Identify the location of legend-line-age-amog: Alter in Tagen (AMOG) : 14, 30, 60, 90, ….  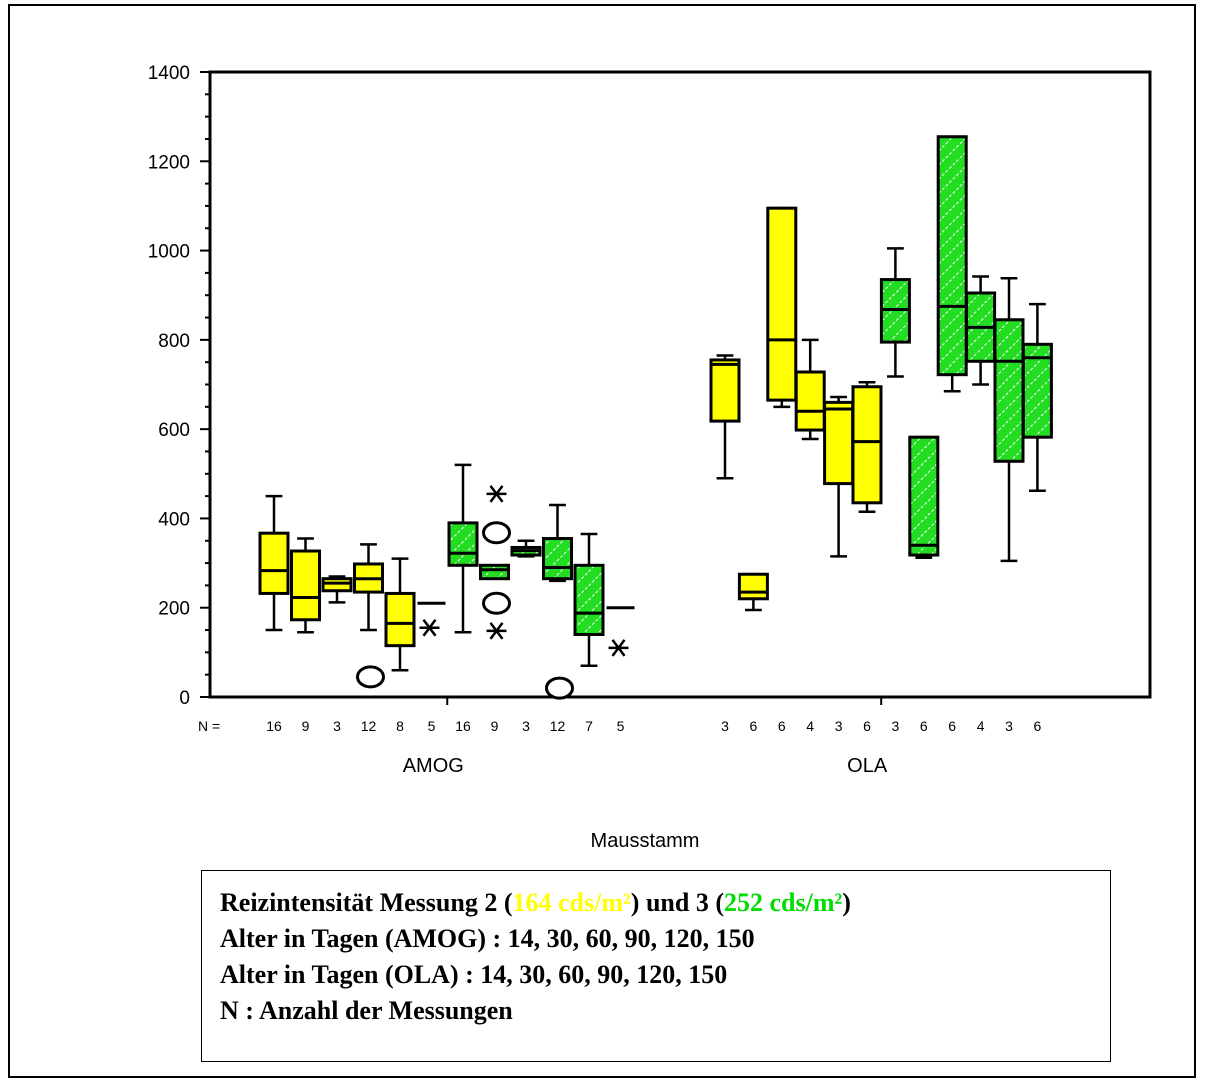
(487, 938).